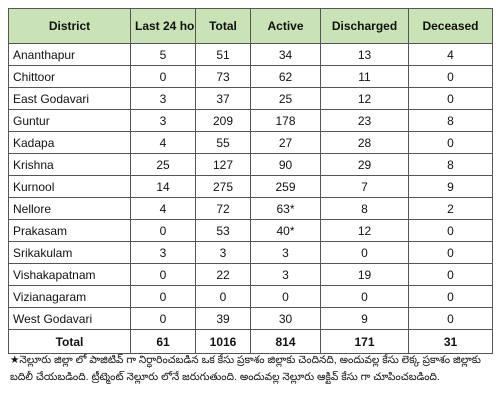 The image size is (500, 413). Describe the element at coordinates (69, 341) in the screenshot. I see `total-cell: Total` at that location.